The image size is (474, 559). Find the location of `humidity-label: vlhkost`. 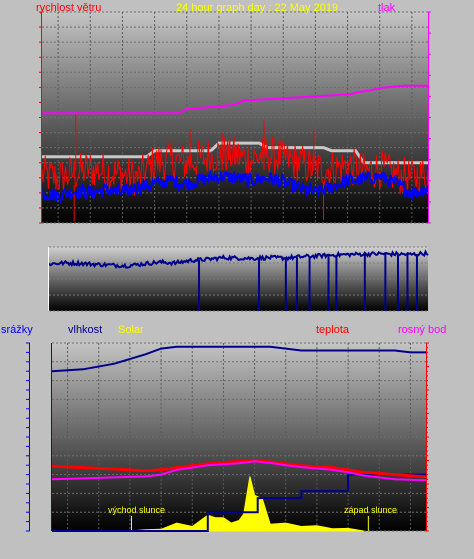

humidity-label: vlhkost is located at coordinates (85, 330).